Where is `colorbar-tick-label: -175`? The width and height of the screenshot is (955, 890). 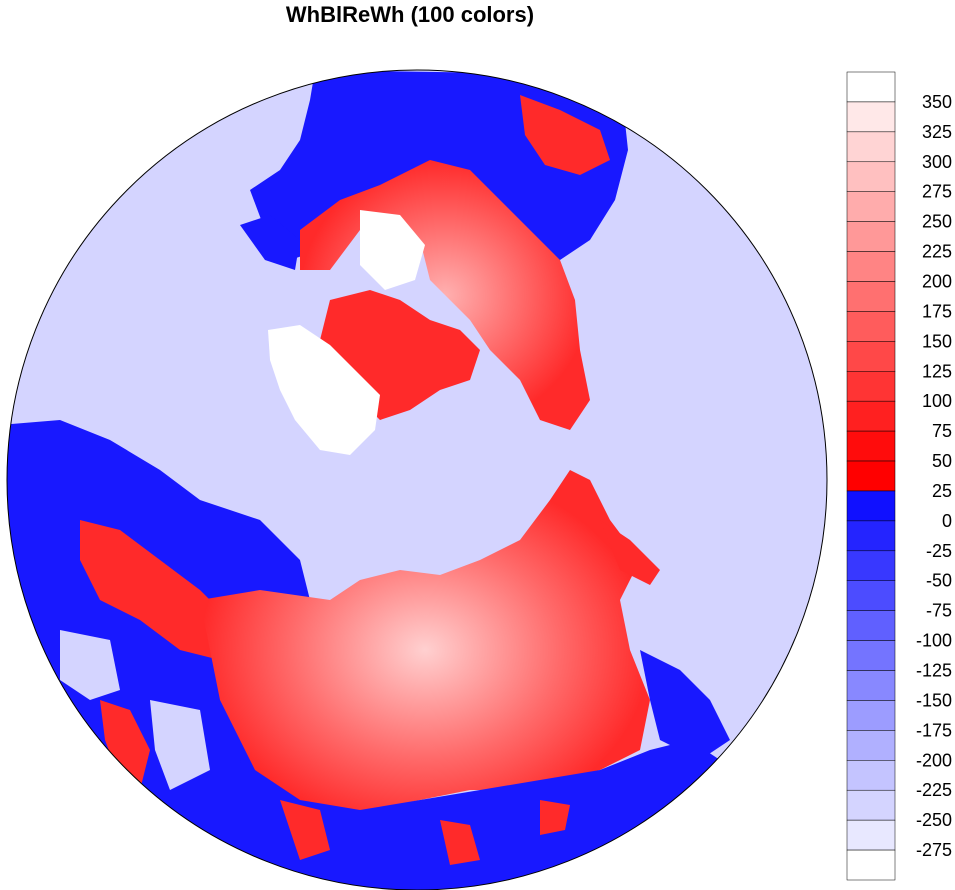
colorbar-tick-label: -175 is located at coordinates (934, 730).